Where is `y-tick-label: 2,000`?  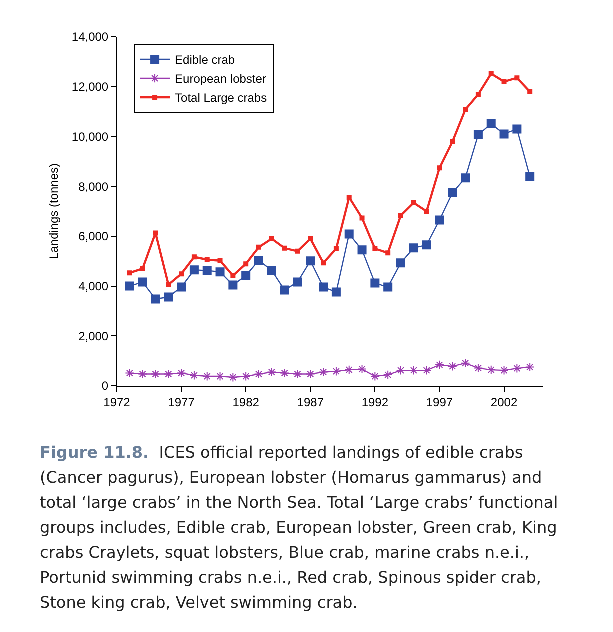
y-tick-label: 2,000 is located at coordinates (93, 336).